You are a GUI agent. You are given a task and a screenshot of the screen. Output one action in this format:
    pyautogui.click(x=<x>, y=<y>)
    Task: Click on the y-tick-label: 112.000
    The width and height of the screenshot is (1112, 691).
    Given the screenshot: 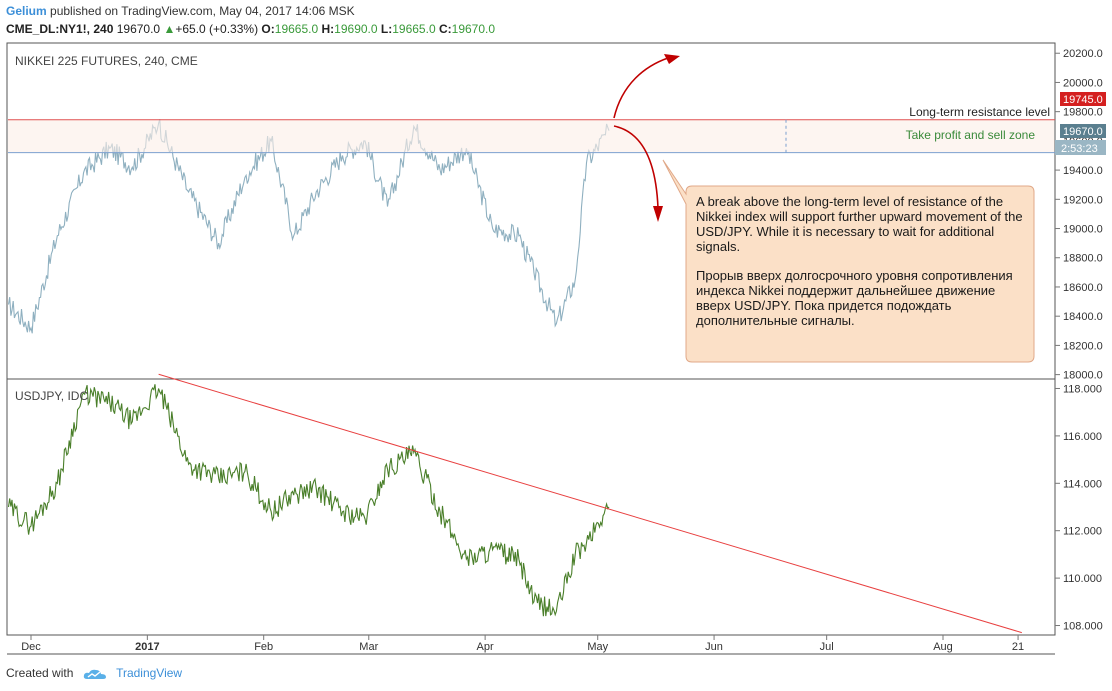 What is the action you would take?
    pyautogui.click(x=1082, y=532)
    